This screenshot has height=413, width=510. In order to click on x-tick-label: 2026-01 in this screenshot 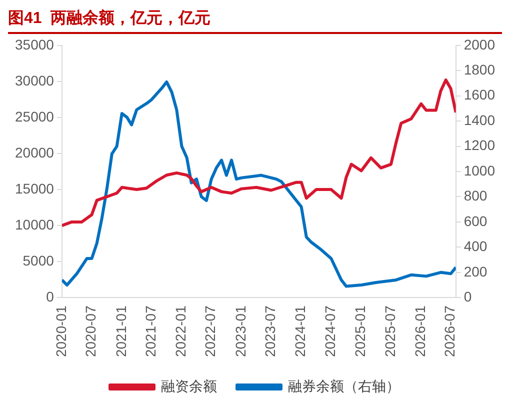, I will do `click(420, 331)`.